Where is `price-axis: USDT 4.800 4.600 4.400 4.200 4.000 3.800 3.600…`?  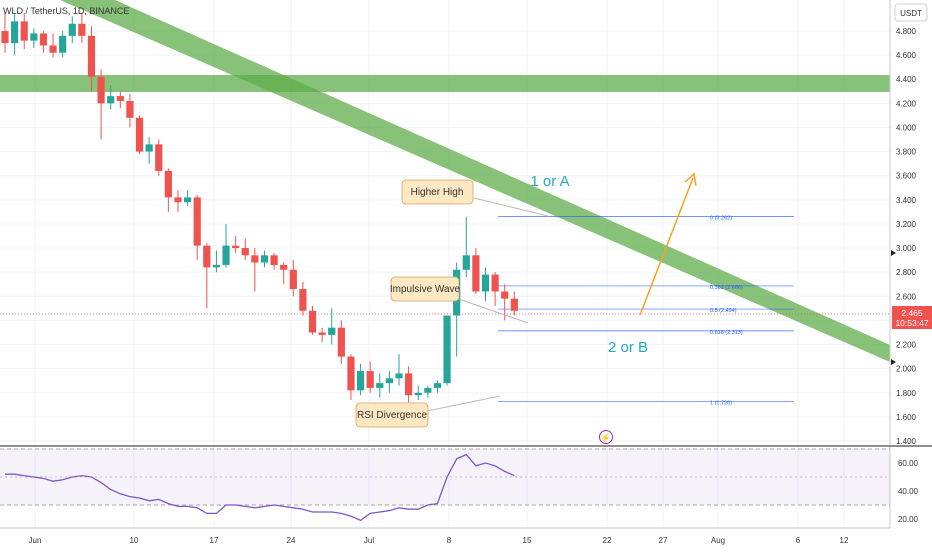 price-axis: USDT 4.800 4.600 4.400 4.200 4.000 3.800 3.600… is located at coordinates (910, 275).